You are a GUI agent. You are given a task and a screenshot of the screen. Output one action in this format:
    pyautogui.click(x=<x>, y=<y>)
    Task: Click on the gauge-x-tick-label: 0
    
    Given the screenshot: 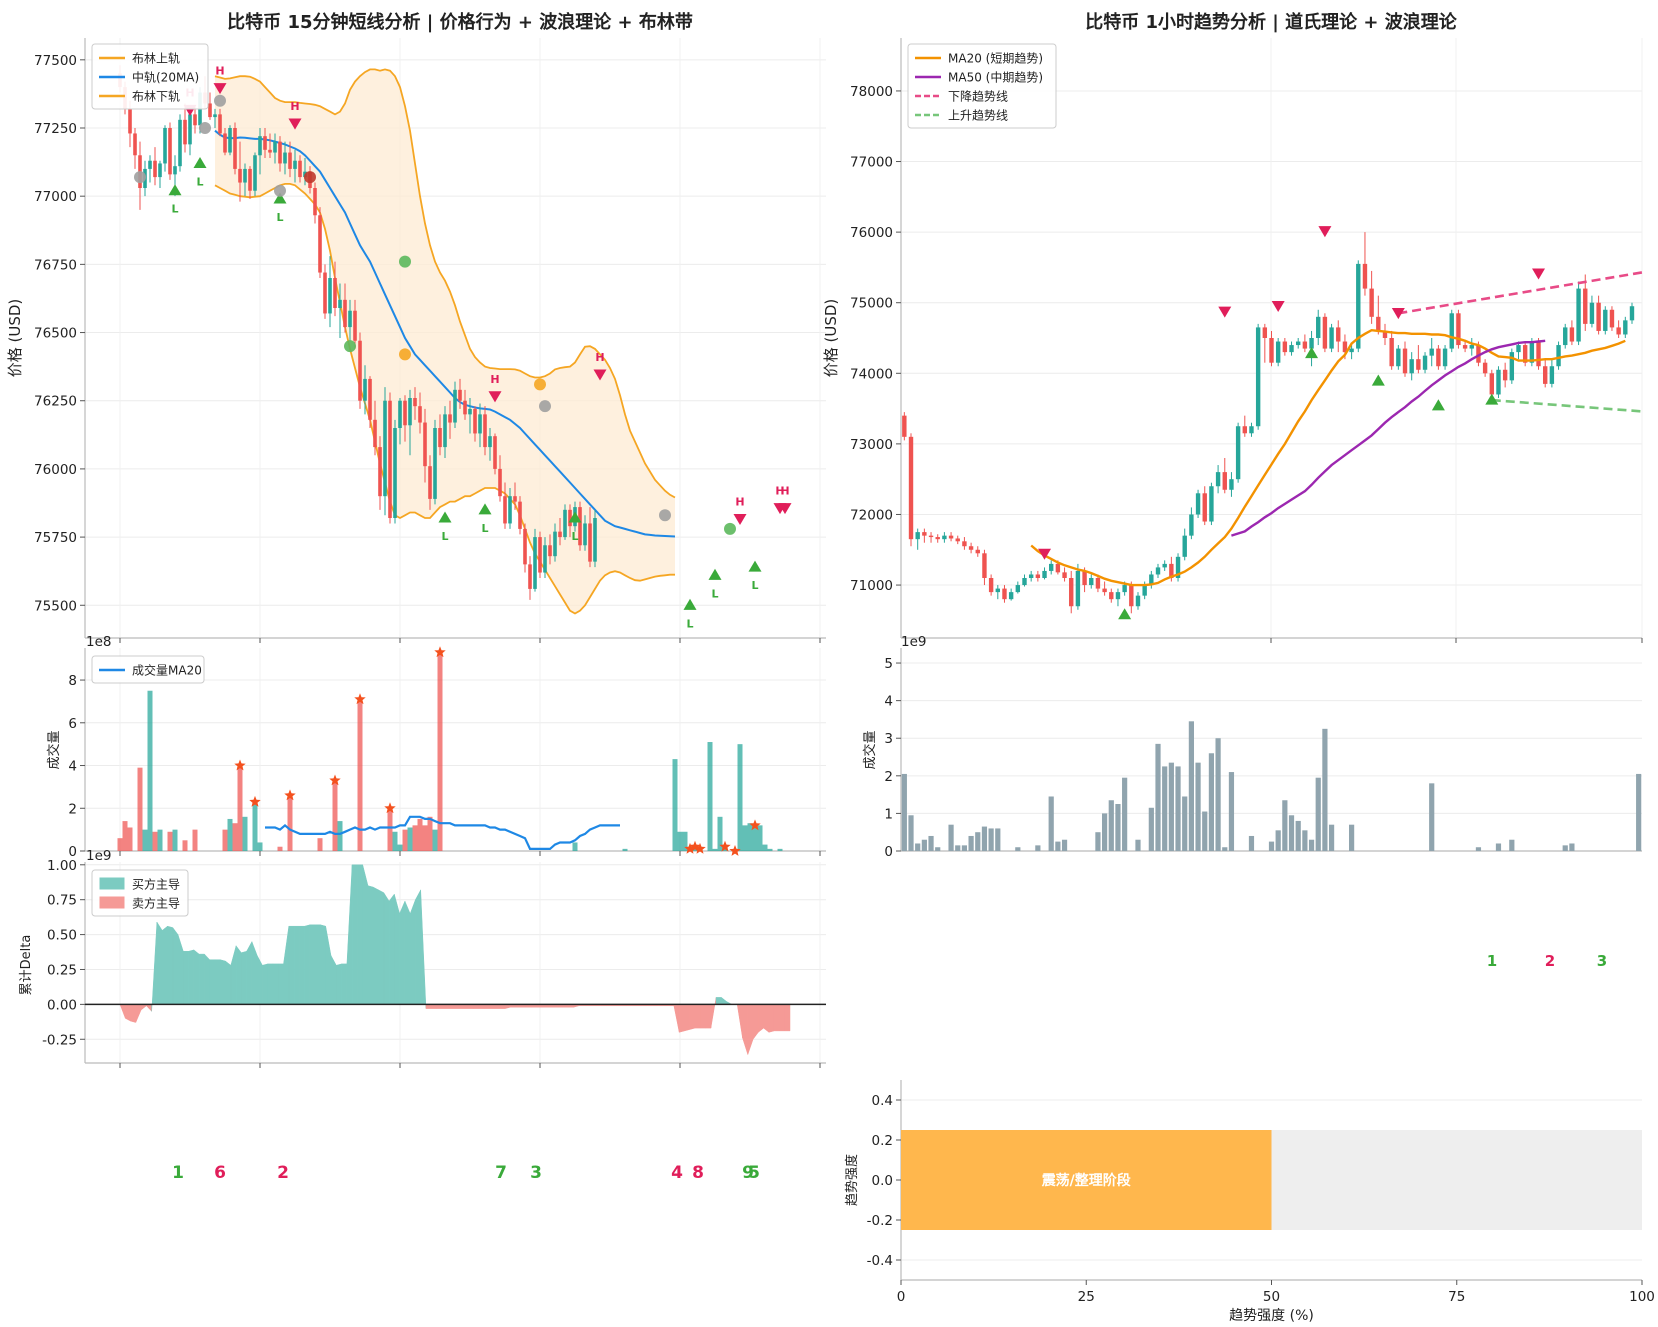 What is the action you would take?
    pyautogui.click(x=901, y=1297)
    